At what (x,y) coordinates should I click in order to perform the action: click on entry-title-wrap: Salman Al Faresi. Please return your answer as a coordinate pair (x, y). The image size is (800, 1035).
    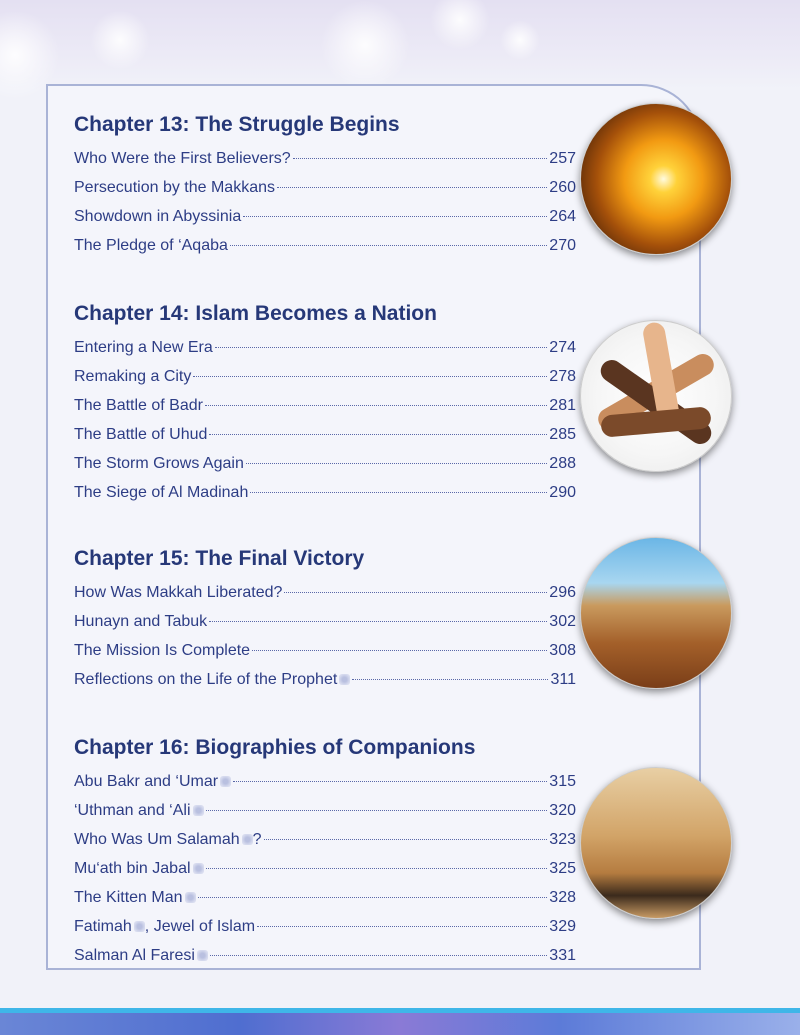
    Looking at the image, I should click on (141, 955).